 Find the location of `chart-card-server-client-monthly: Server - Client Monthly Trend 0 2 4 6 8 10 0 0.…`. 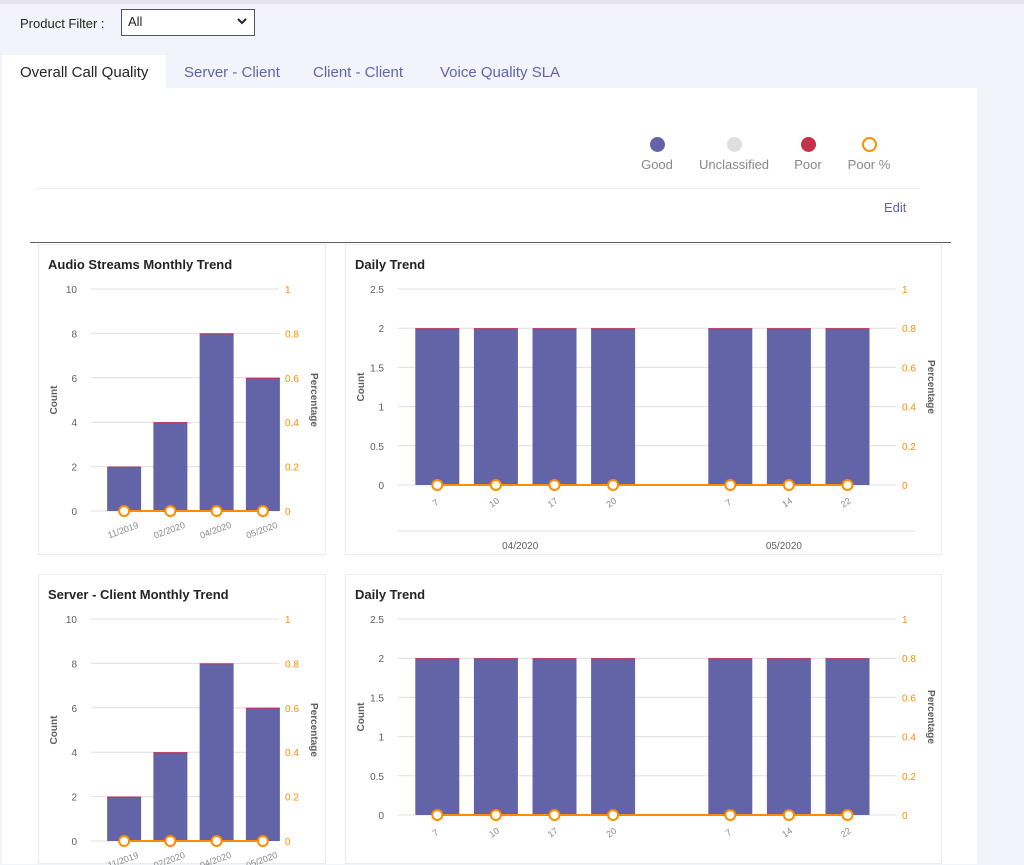

chart-card-server-client-monthly: Server - Client Monthly Trend 0 2 4 6 8 10 0 0.… is located at coordinates (182, 719).